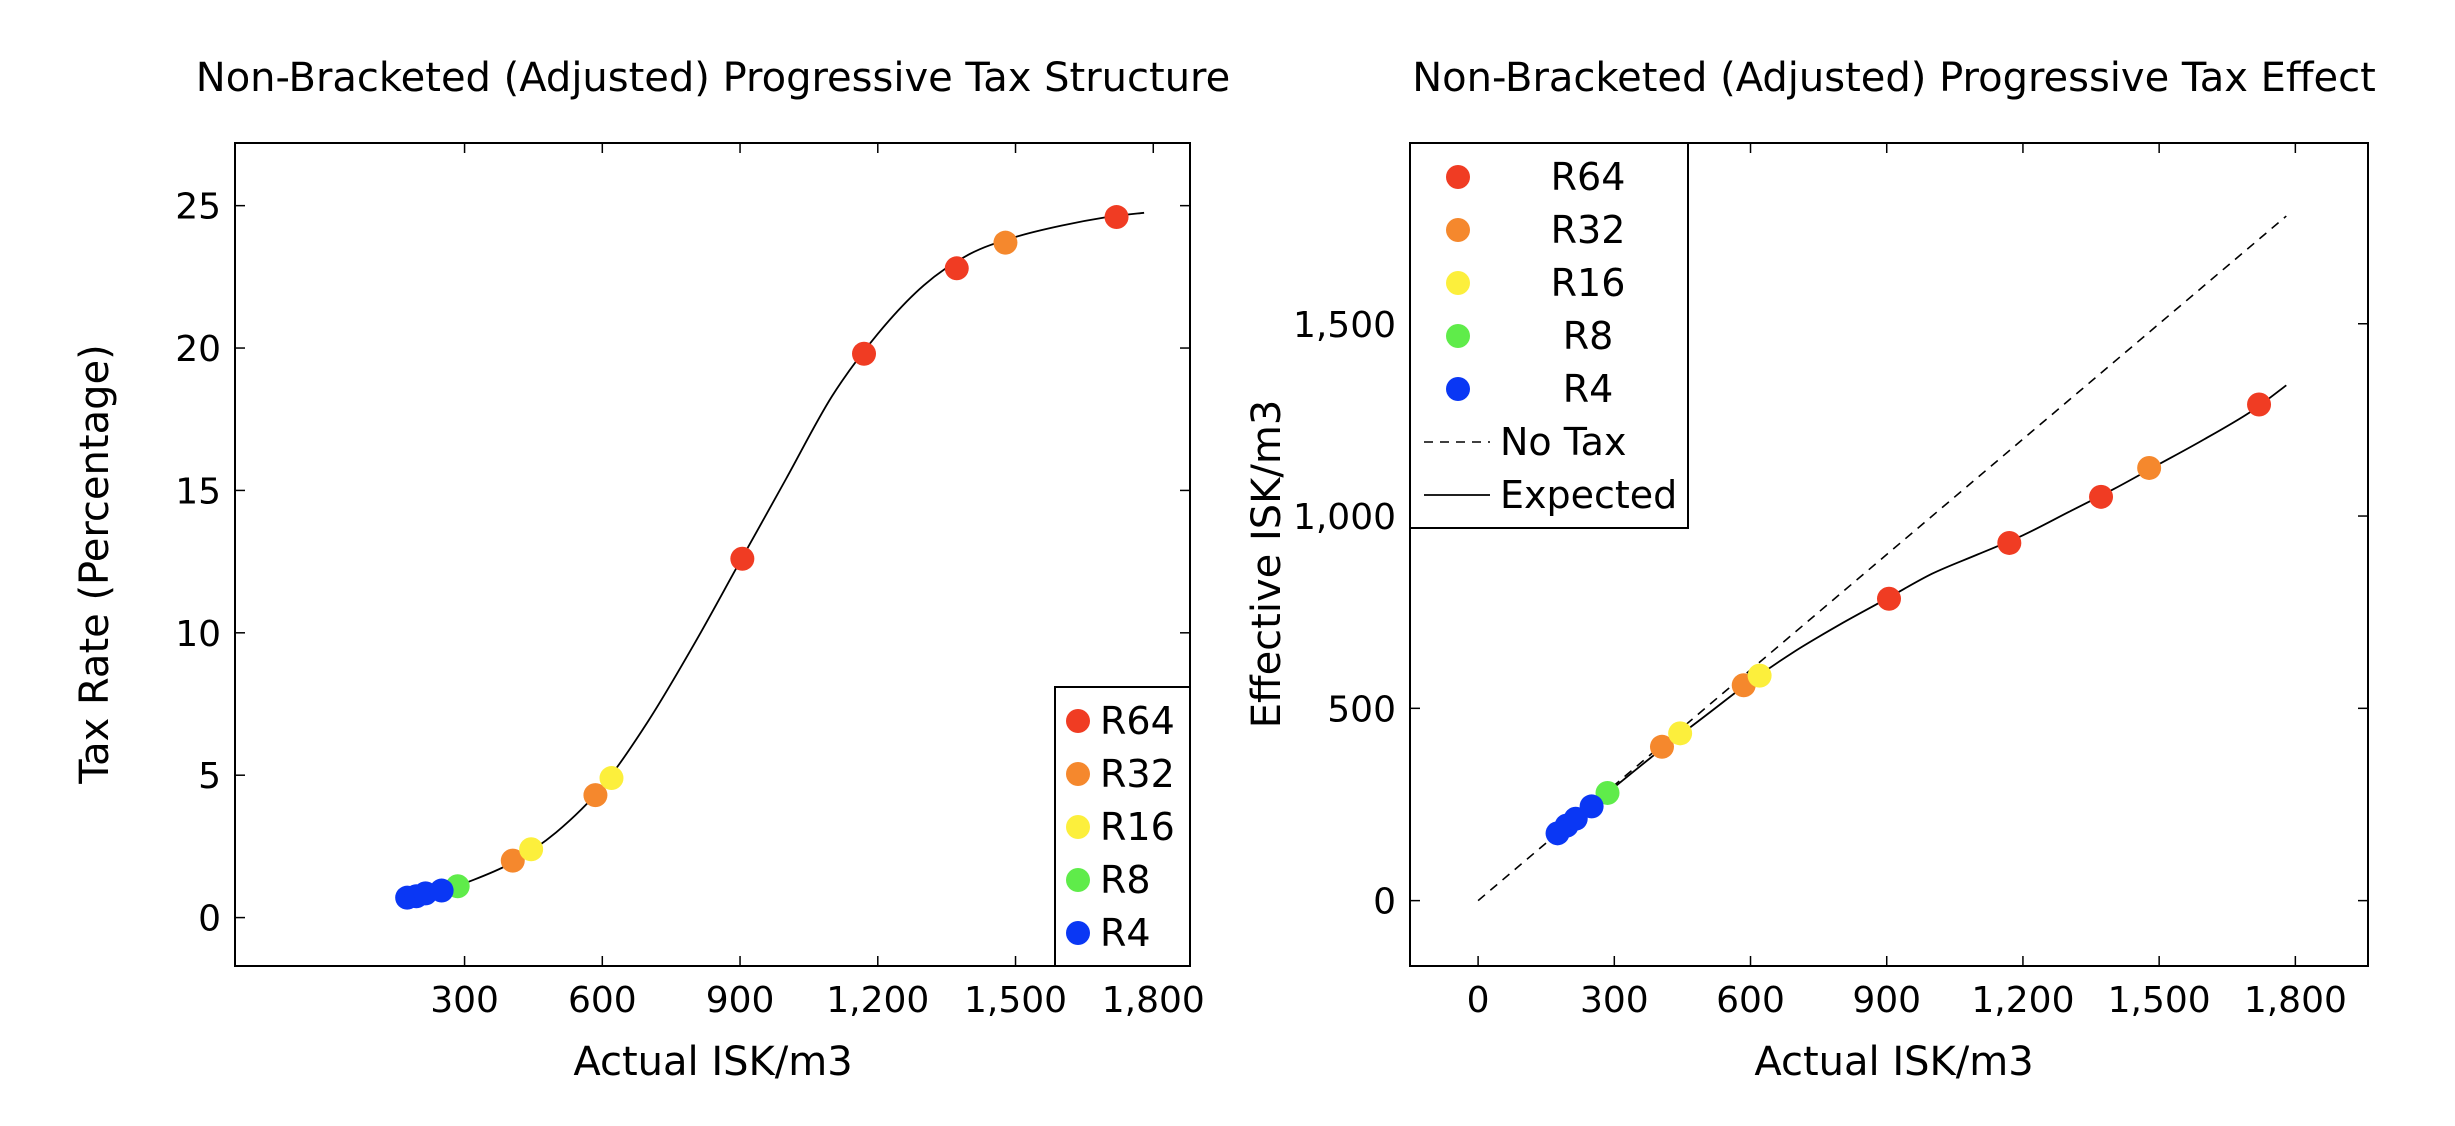  What do you see at coordinates (1563, 442) in the screenshot?
I see `legend-label: No Tax` at bounding box center [1563, 442].